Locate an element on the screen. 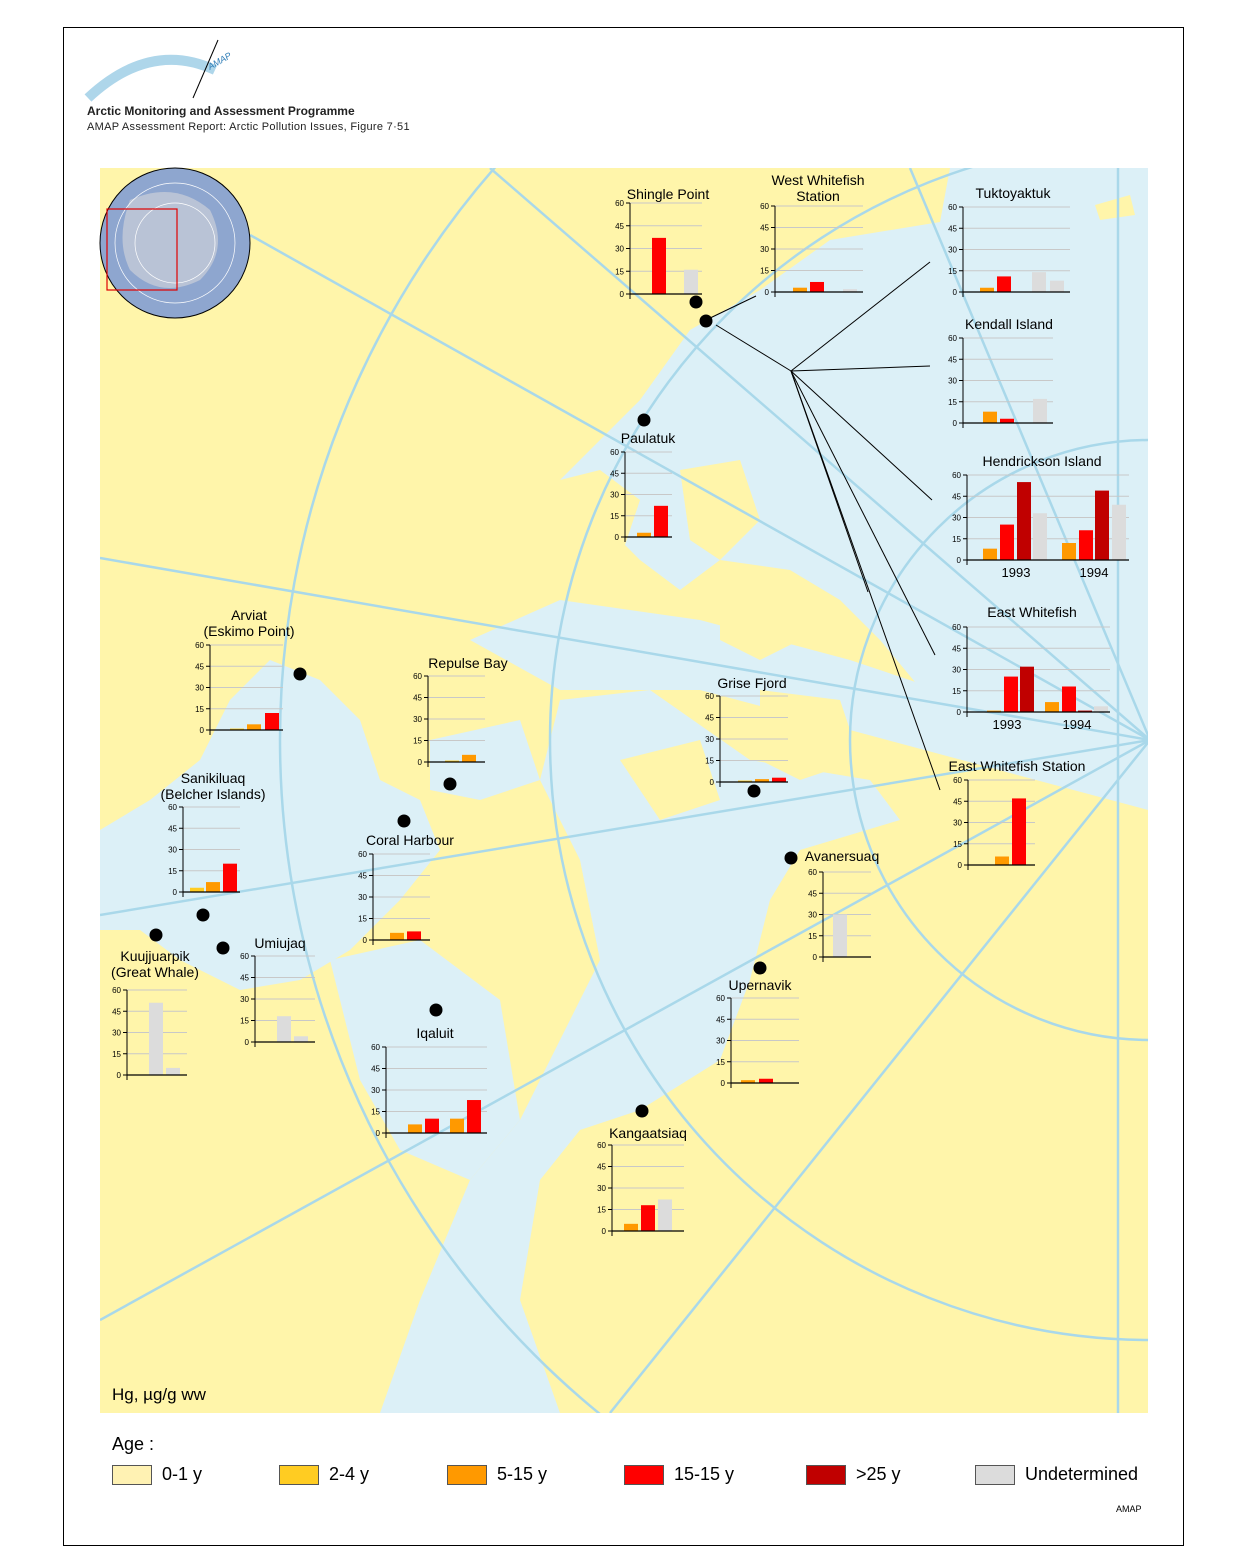 The width and height of the screenshot is (1234, 1565). inset-extent-frame is located at coordinates (142, 249).